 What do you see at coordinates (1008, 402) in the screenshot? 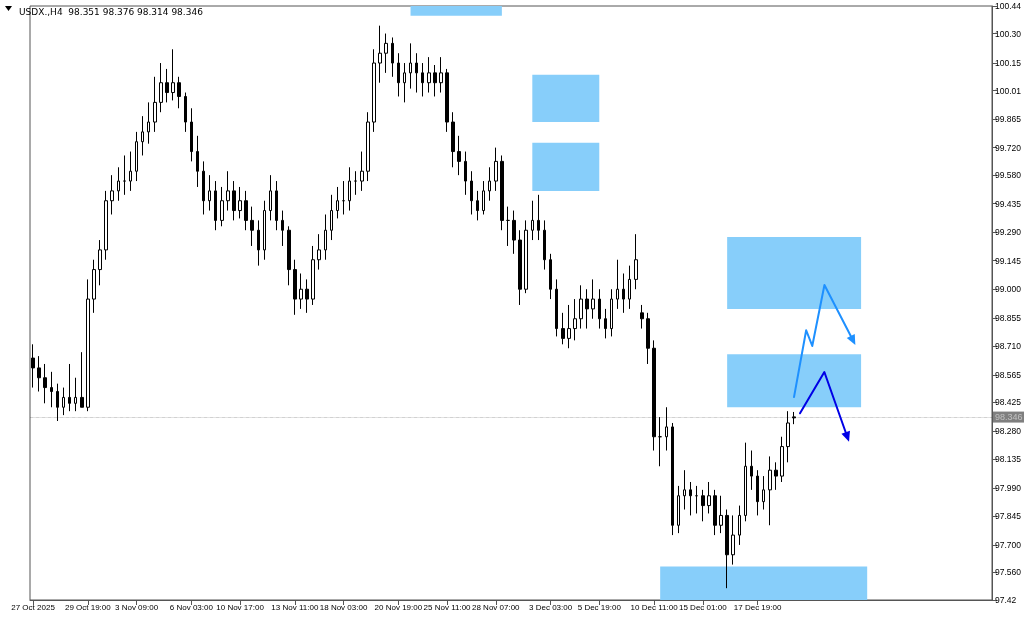
I see `y-tick-label: 98.425` at bounding box center [1008, 402].